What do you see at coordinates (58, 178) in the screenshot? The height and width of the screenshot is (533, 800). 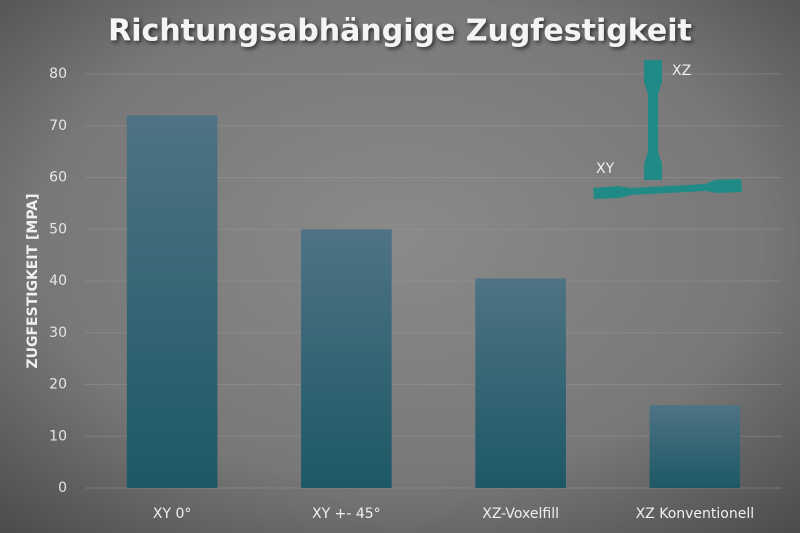 I see `y-tick-label: 60` at bounding box center [58, 178].